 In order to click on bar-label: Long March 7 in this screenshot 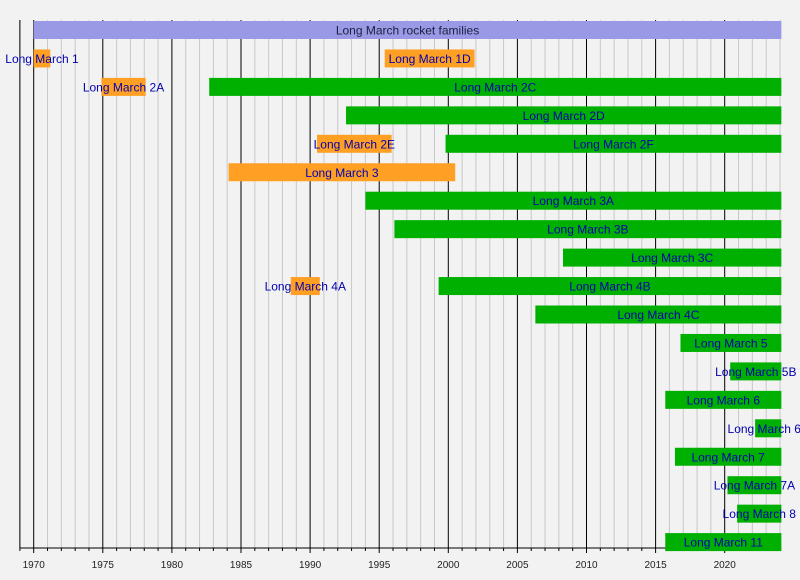, I will do `click(728, 457)`.